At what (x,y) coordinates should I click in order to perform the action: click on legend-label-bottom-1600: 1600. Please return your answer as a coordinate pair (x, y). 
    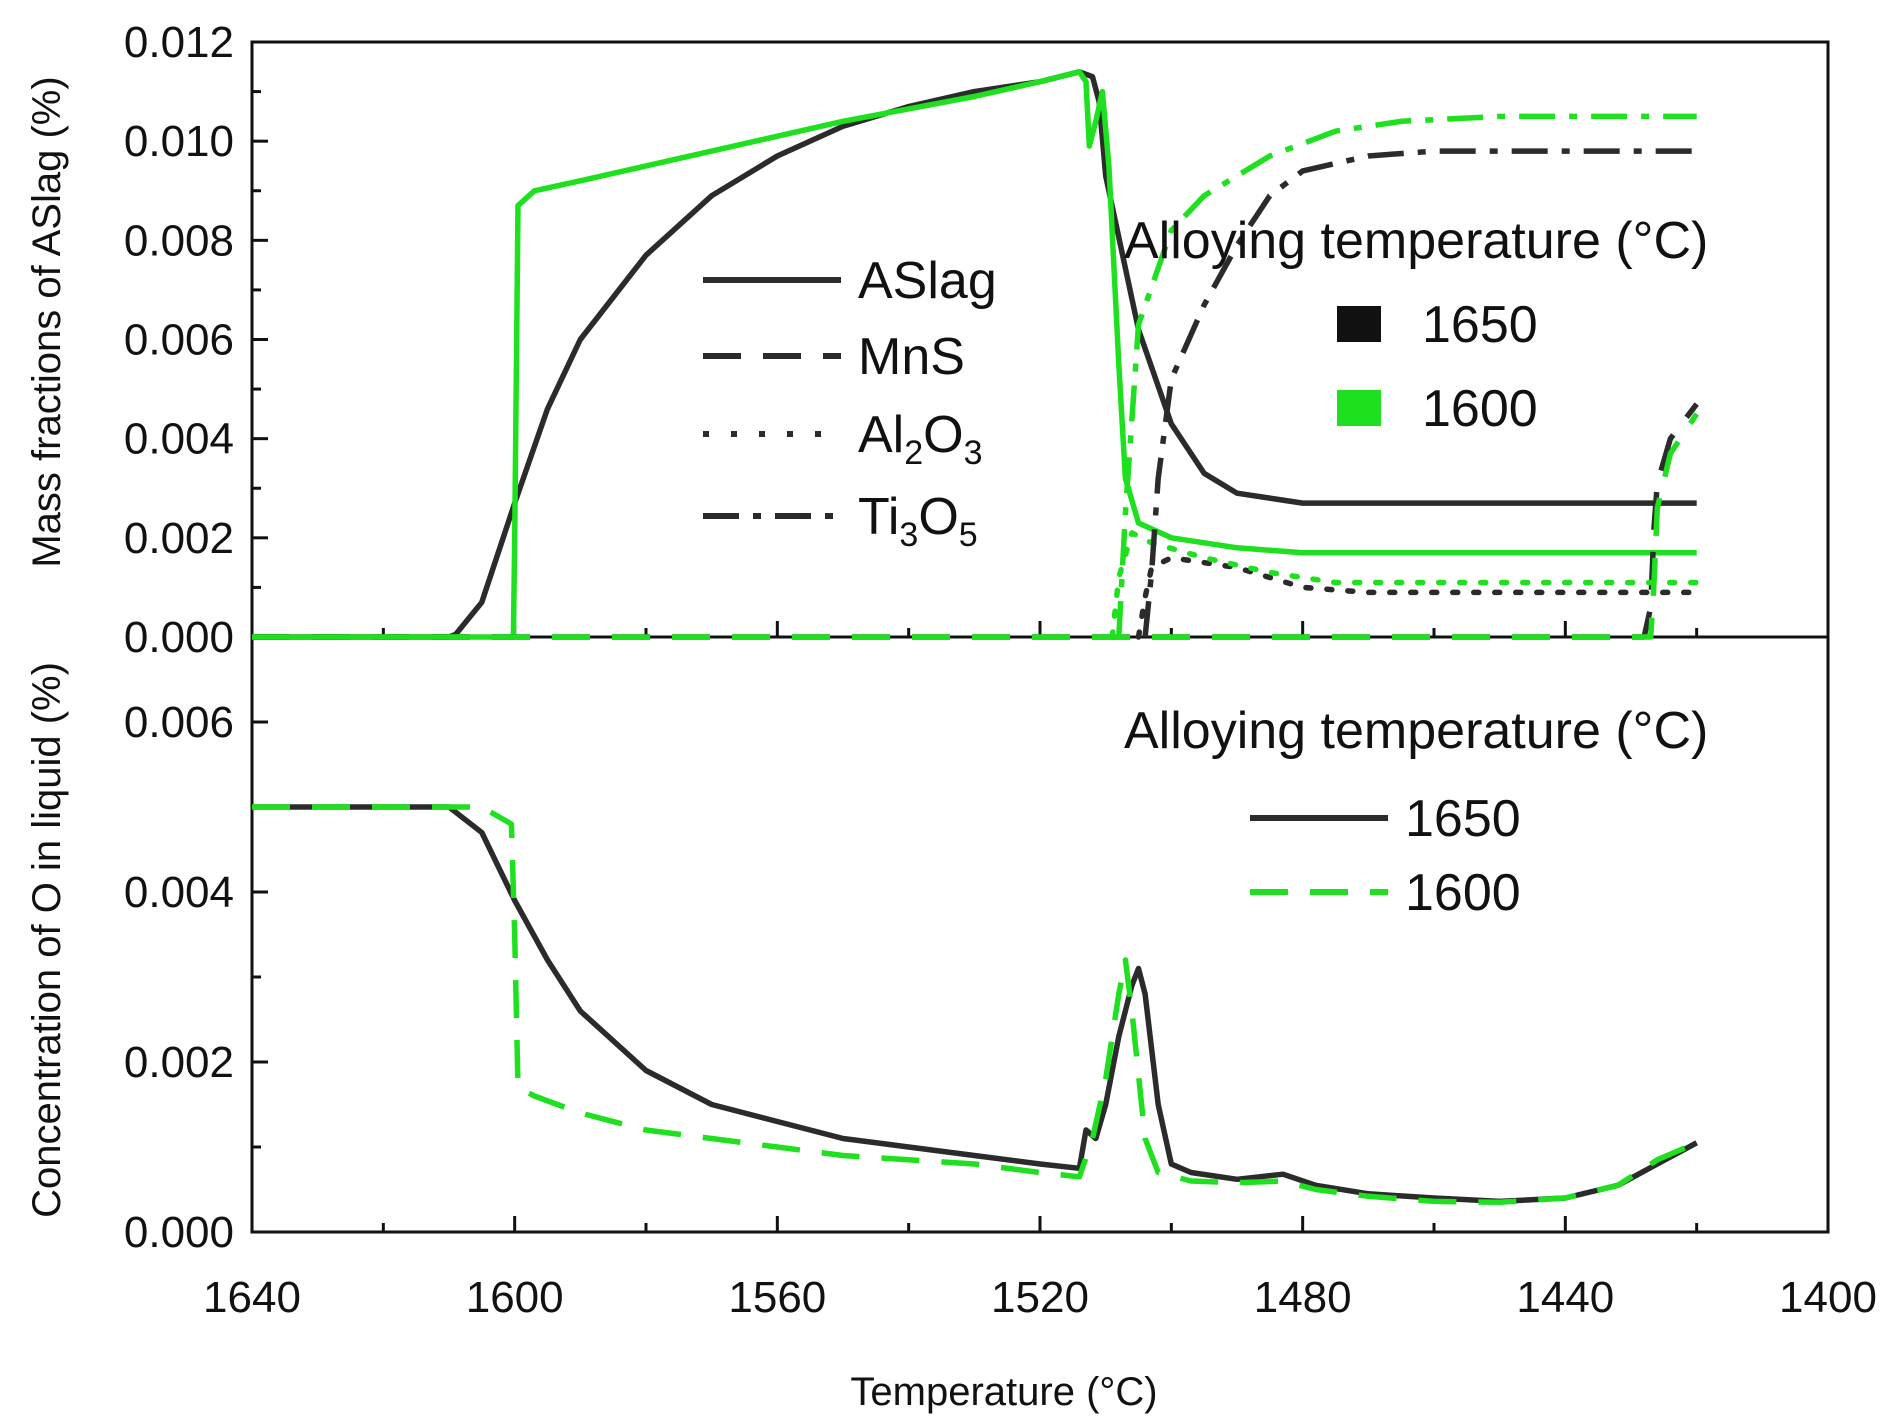
    Looking at the image, I should click on (1463, 893).